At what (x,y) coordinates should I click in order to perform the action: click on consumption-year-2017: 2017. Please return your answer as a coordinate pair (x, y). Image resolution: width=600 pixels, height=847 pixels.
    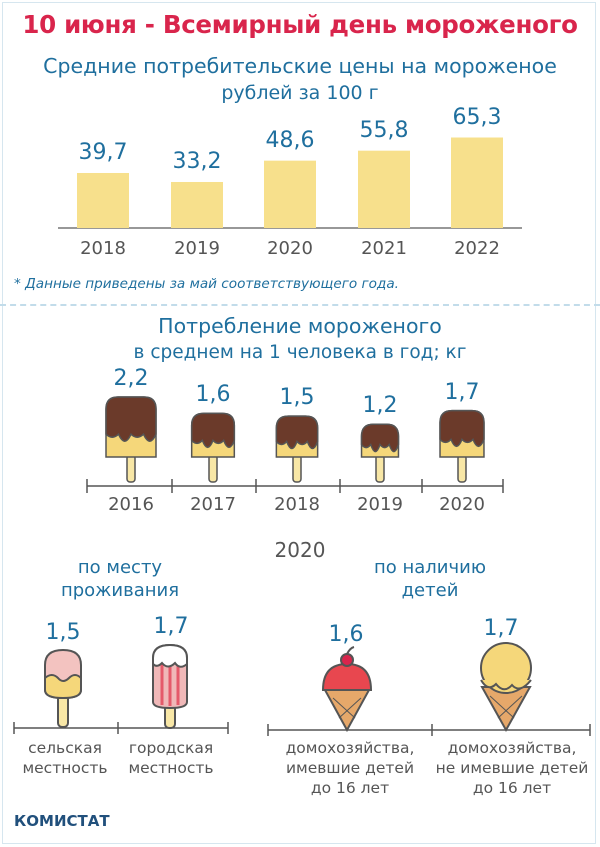
    Looking at the image, I should click on (213, 504).